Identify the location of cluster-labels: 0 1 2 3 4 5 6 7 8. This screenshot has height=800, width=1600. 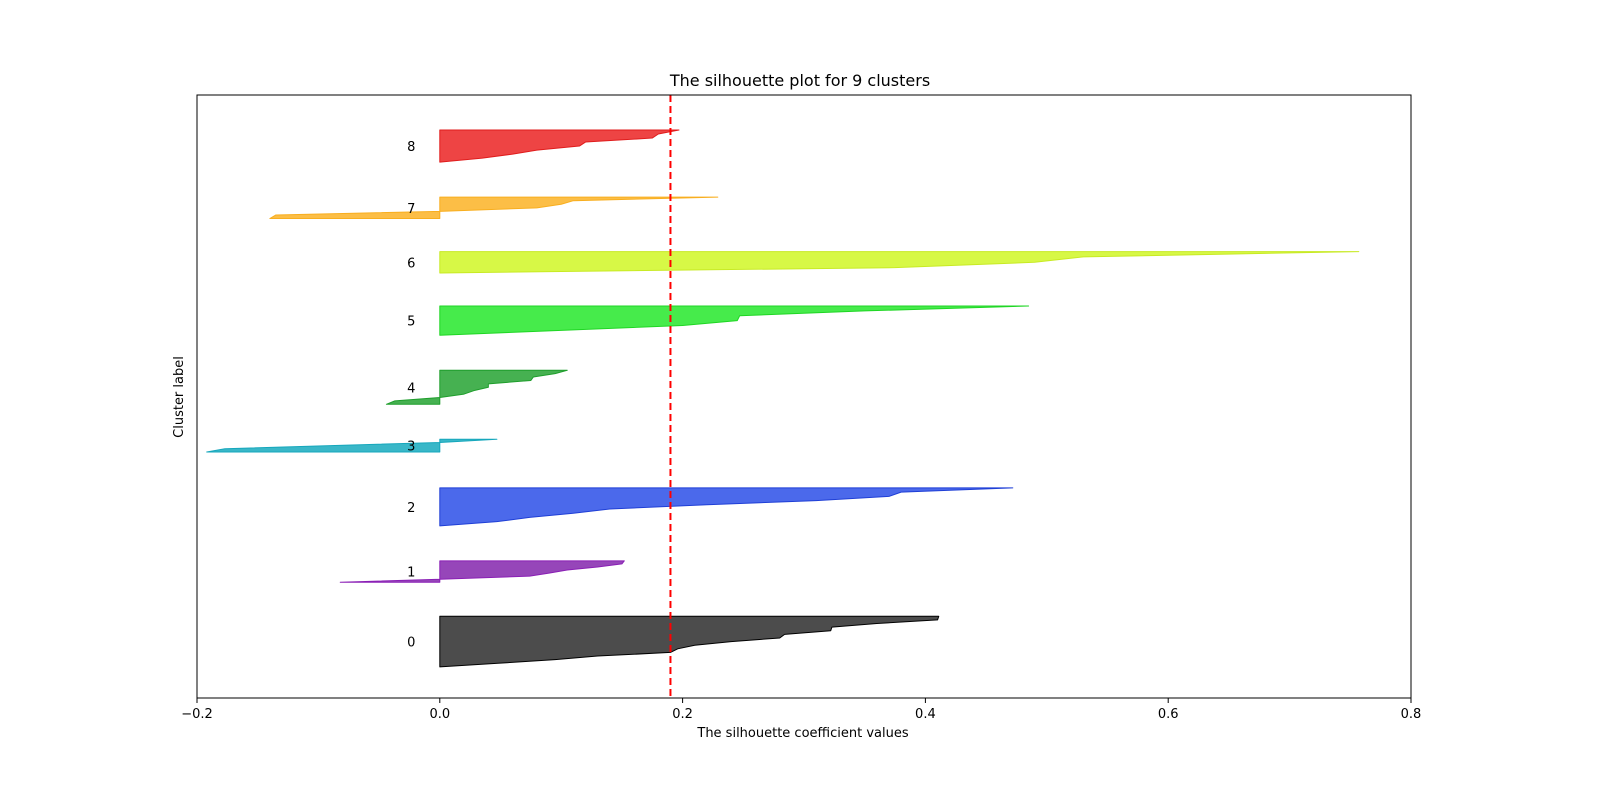
(411, 395).